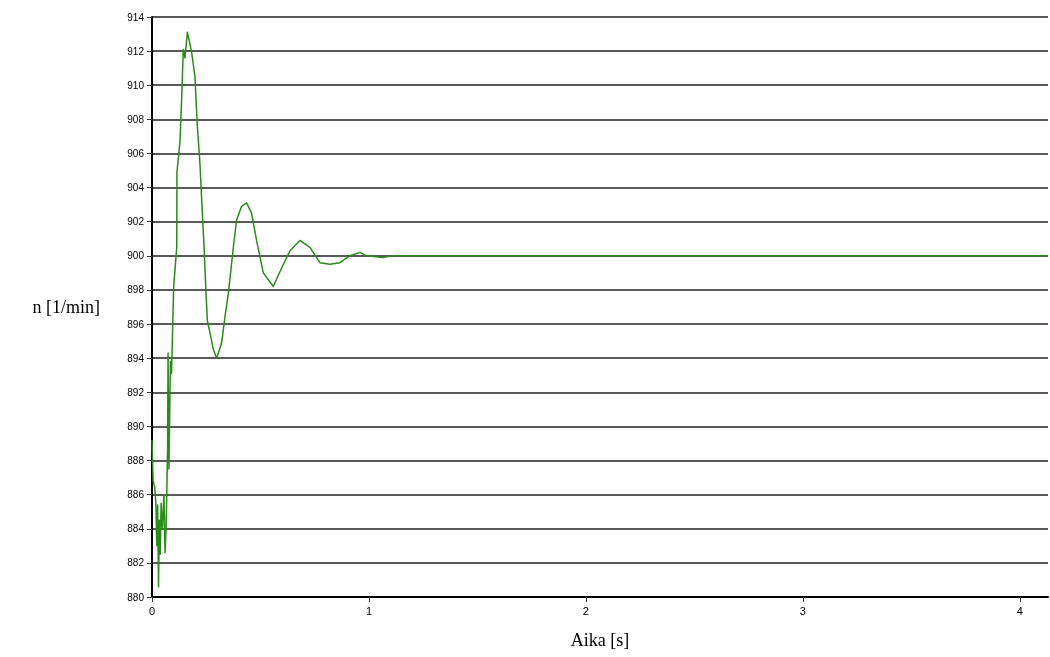  What do you see at coordinates (136, 188) in the screenshot?
I see `y-tick-label: 904` at bounding box center [136, 188].